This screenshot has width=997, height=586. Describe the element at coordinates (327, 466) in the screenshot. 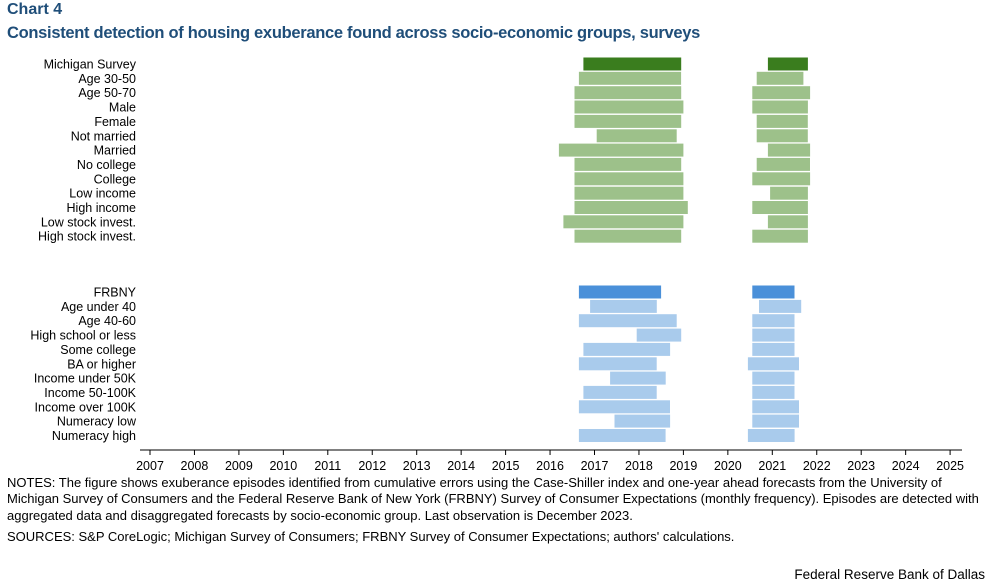

I see `x-tick-label-2011: 2011` at that location.